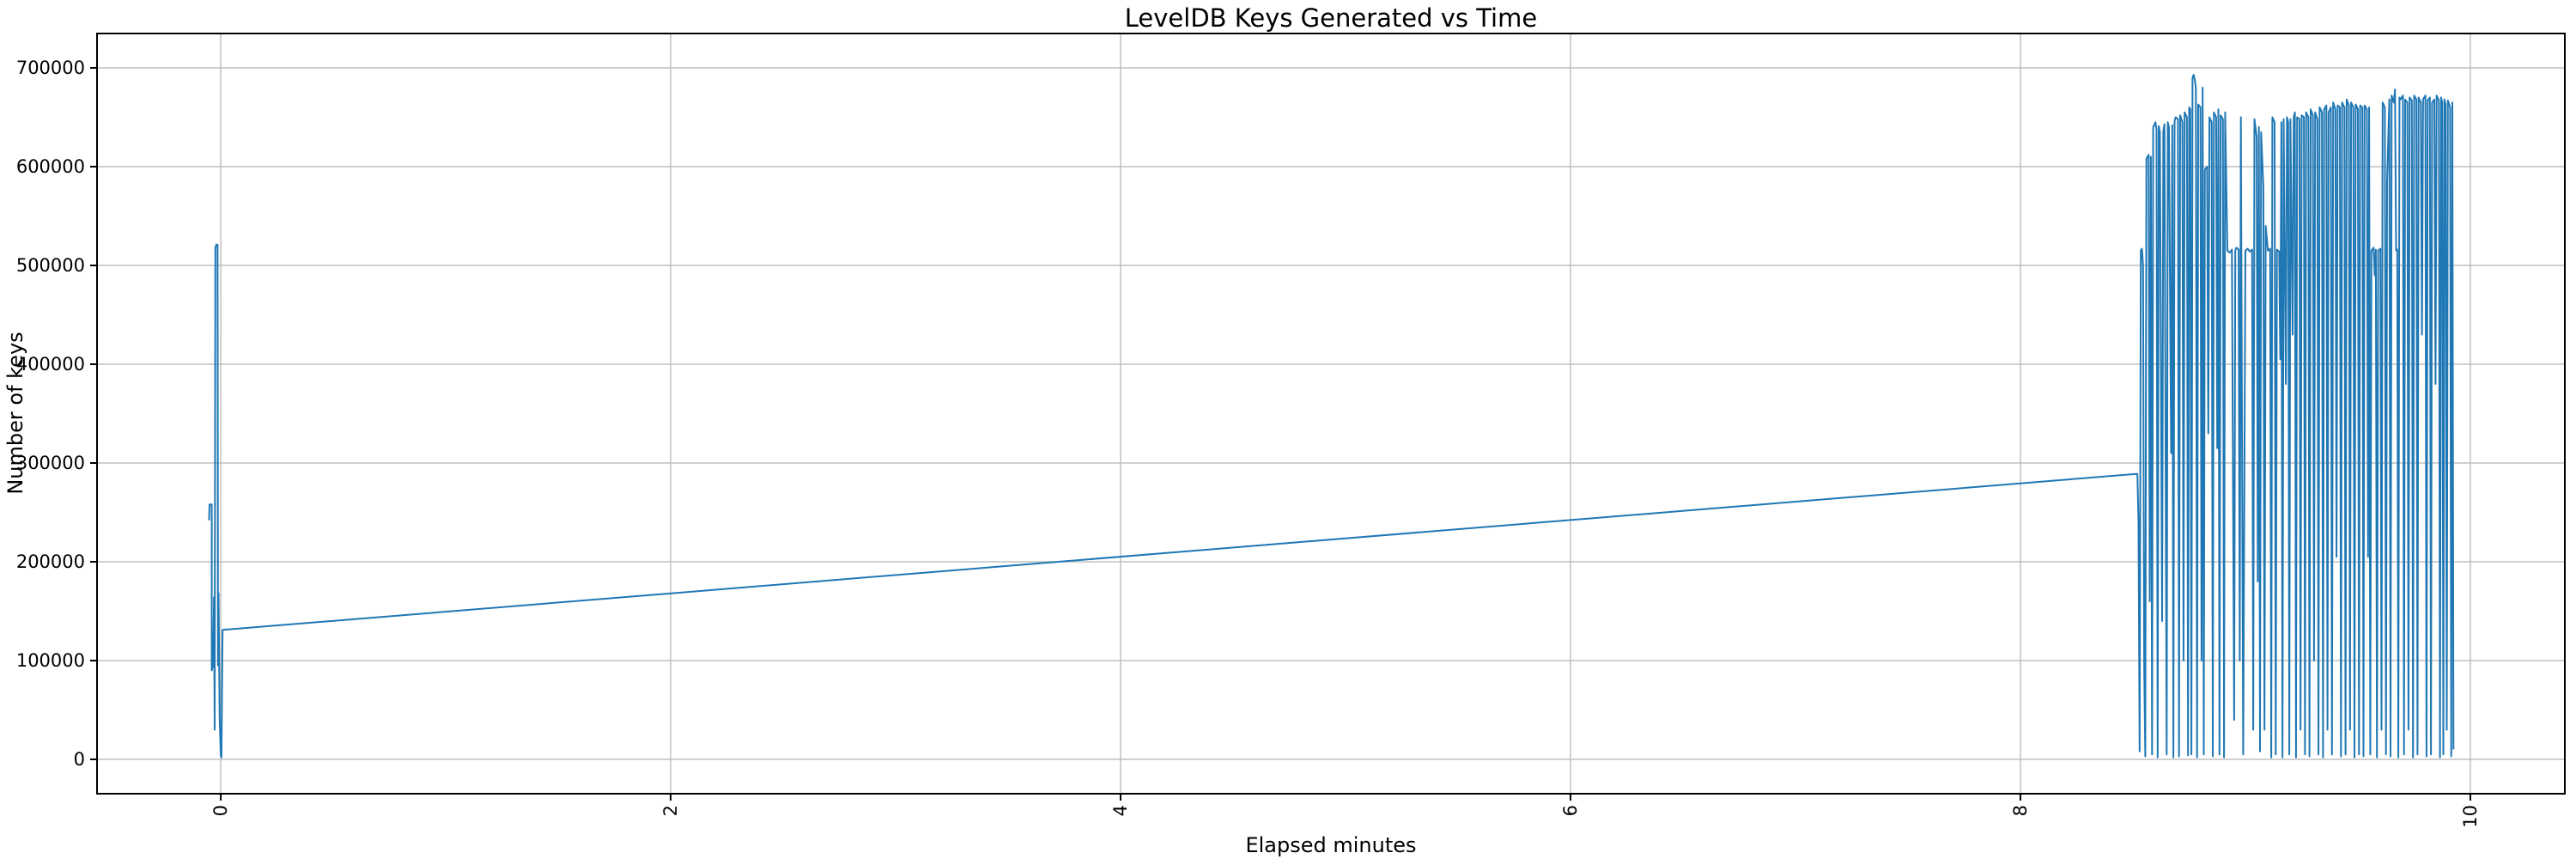  What do you see at coordinates (1120, 811) in the screenshot?
I see `x-tick-label: 4` at bounding box center [1120, 811].